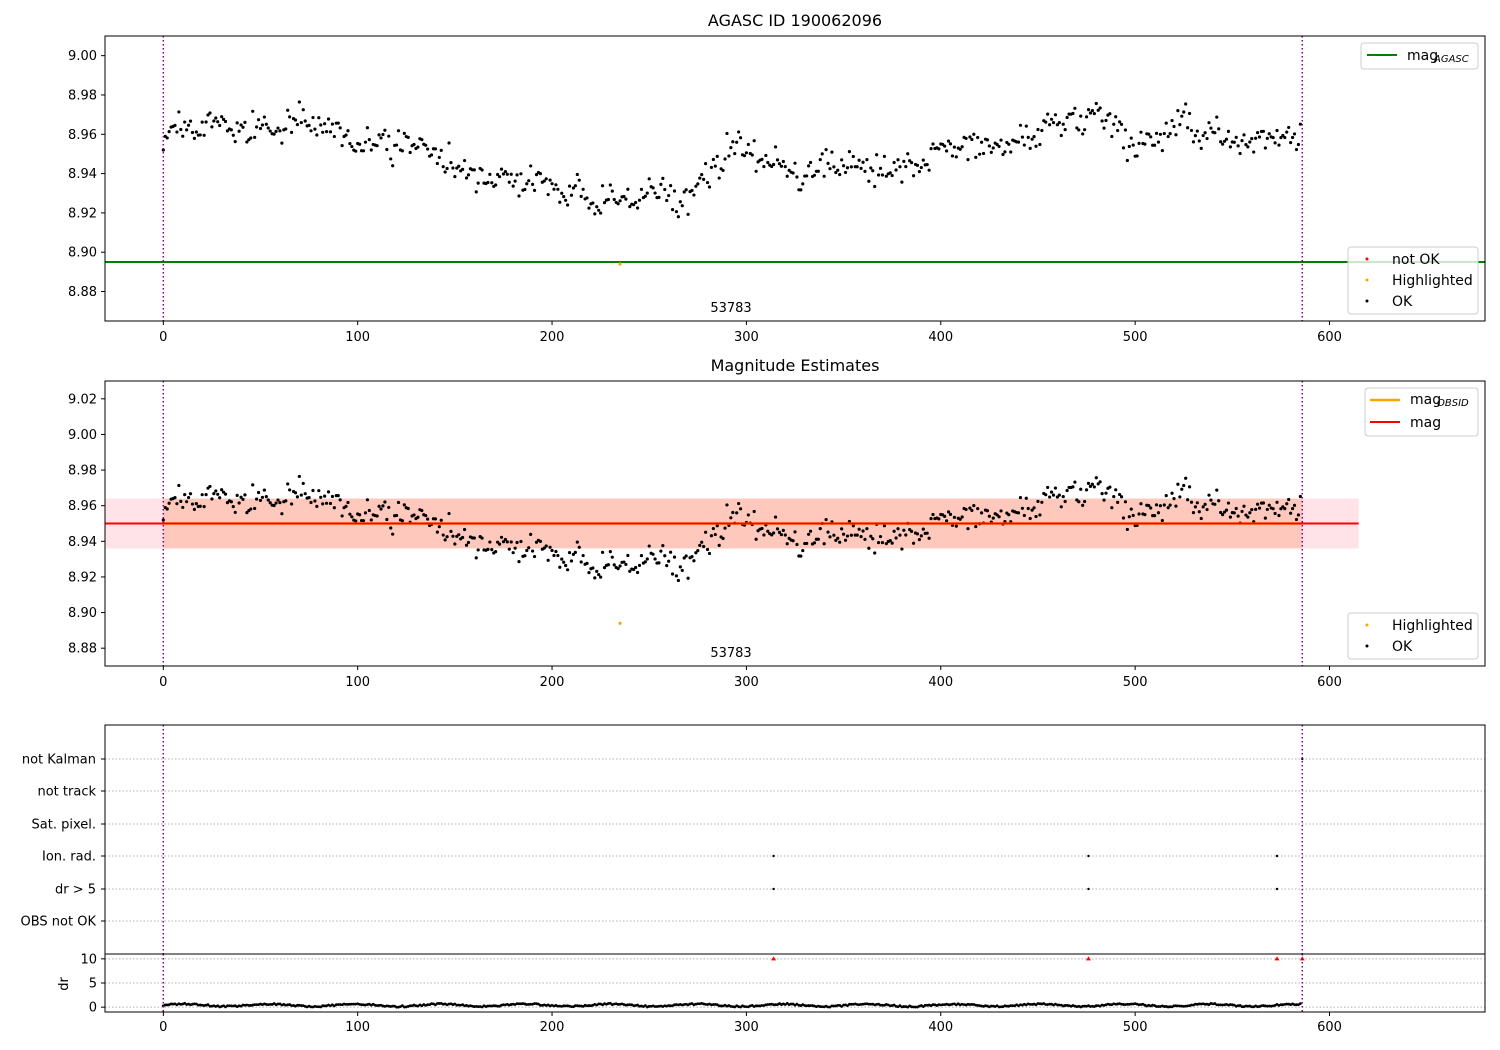 The image size is (1500, 1050). Describe the element at coordinates (1088, 856) in the screenshot. I see `flag-mark` at that location.